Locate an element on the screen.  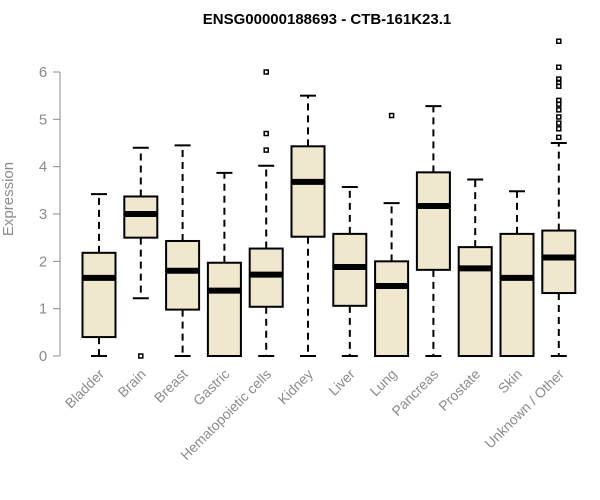
x-tick-label: Kidney is located at coordinates (296, 387).